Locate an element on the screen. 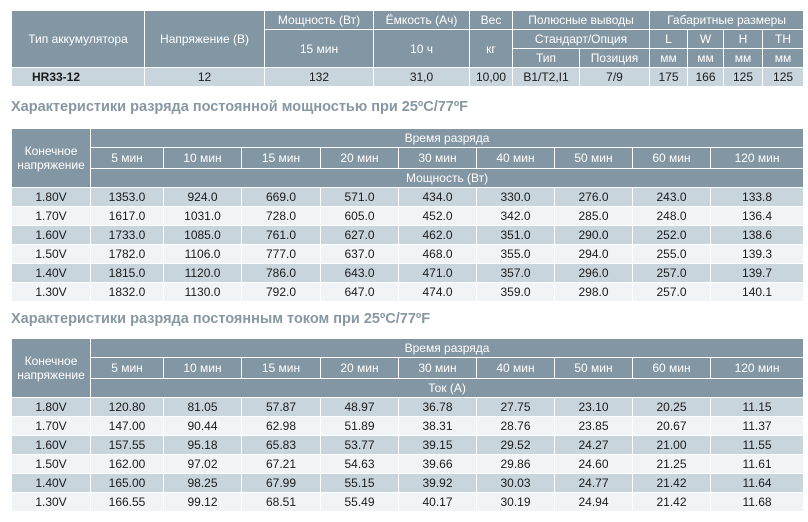  cell-value: 136.4 is located at coordinates (757, 216).